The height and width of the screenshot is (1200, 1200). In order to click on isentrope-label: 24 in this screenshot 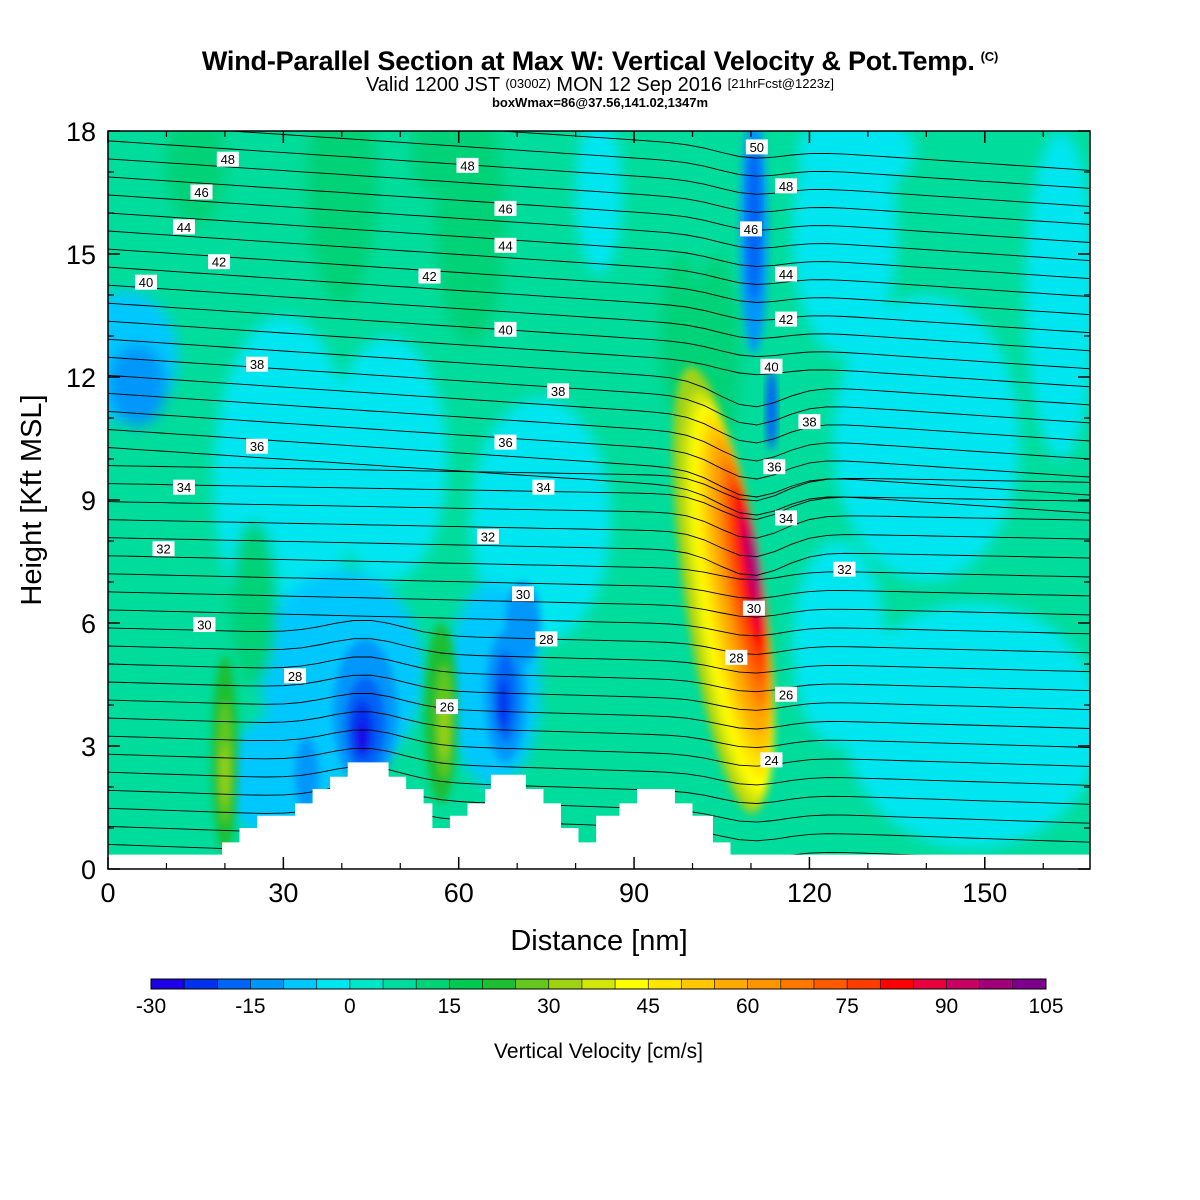, I will do `click(771, 760)`.